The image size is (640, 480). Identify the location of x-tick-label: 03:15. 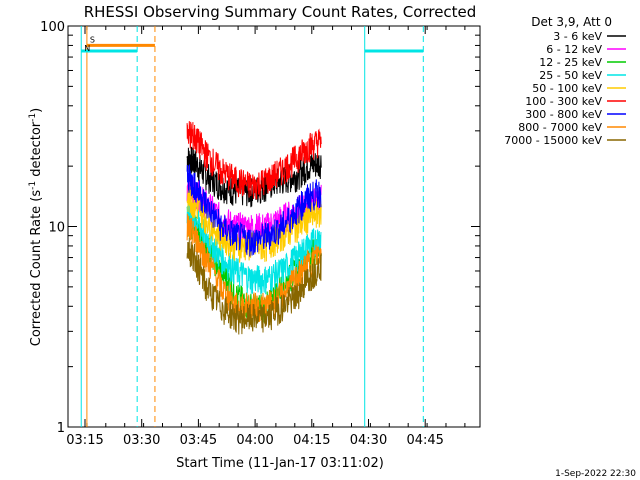
(84, 440).